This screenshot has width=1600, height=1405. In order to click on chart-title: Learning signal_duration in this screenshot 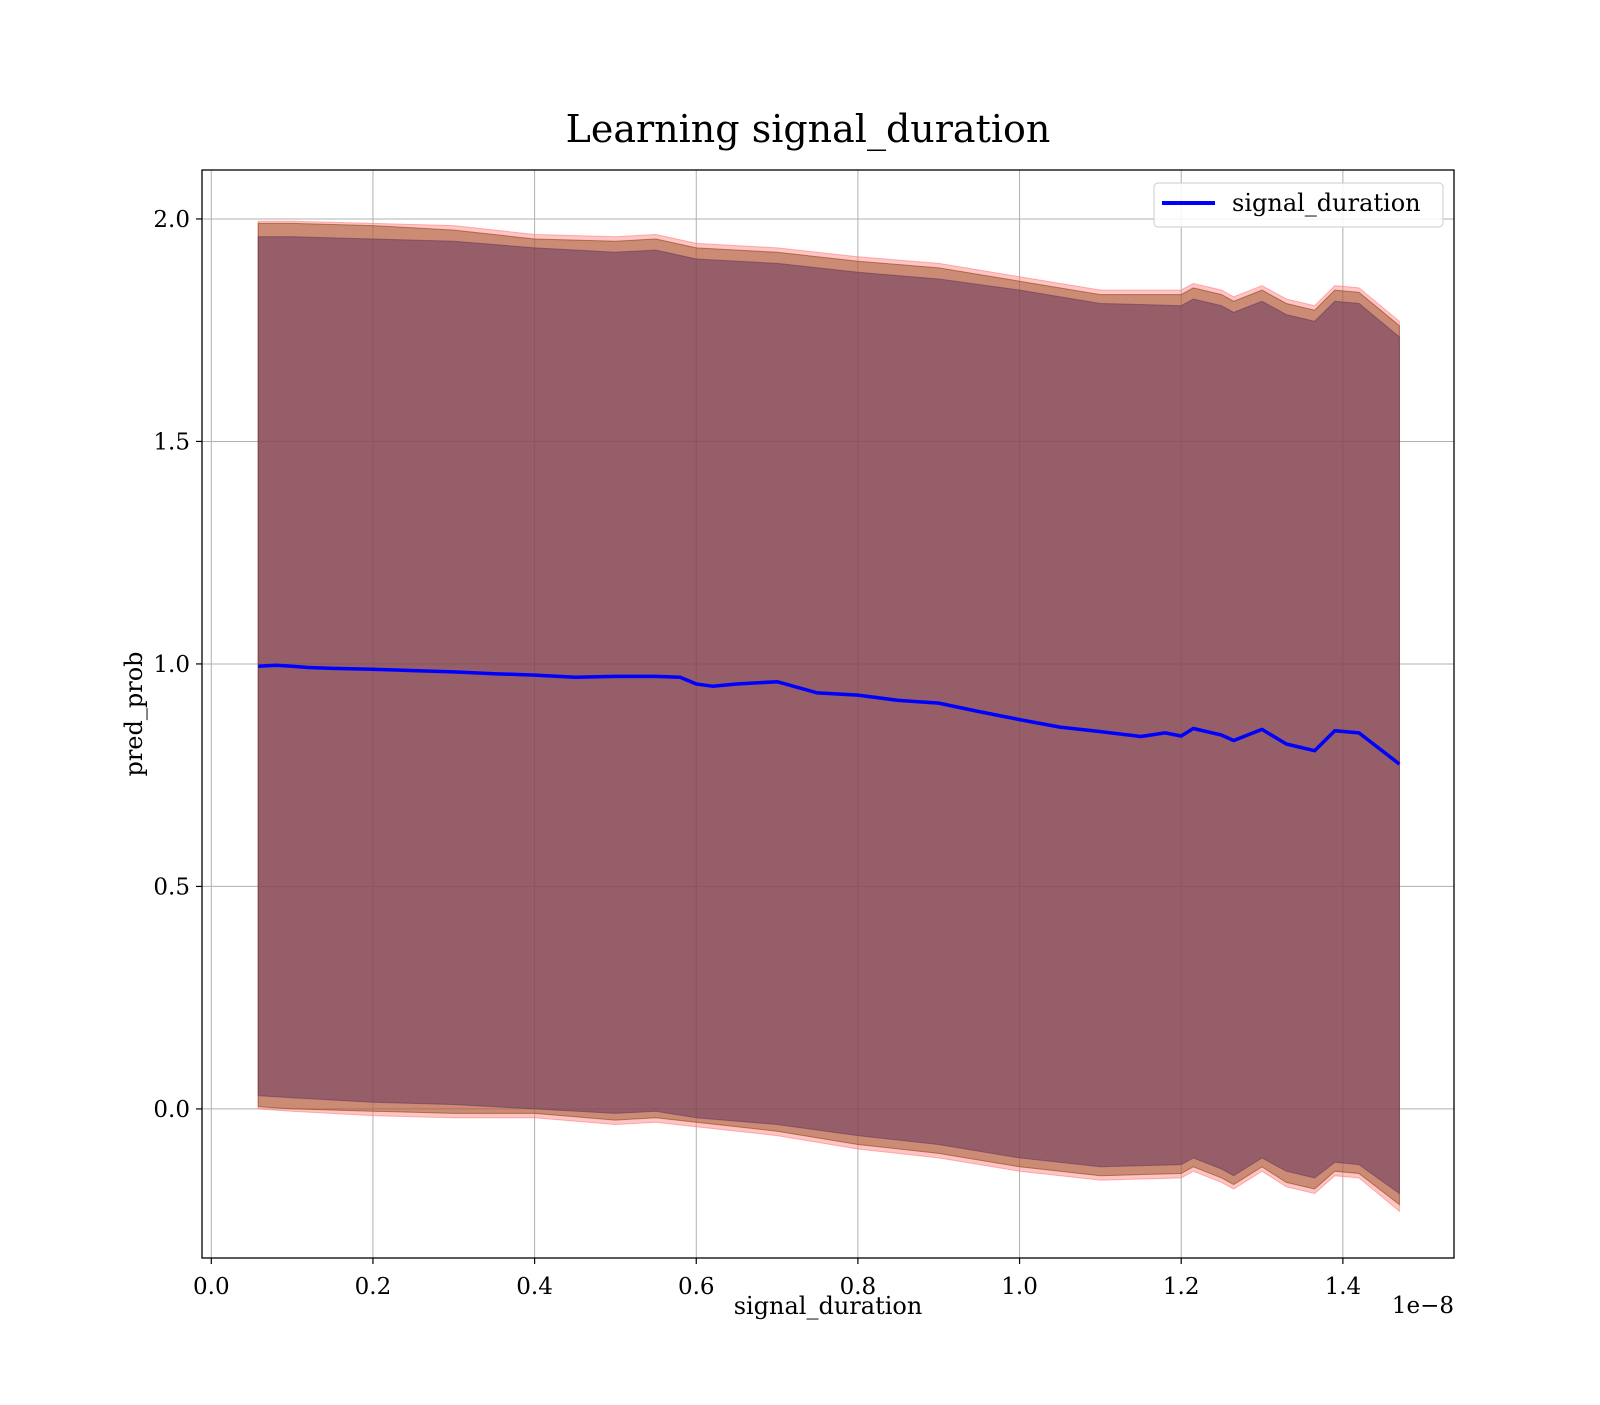, I will do `click(808, 129)`.